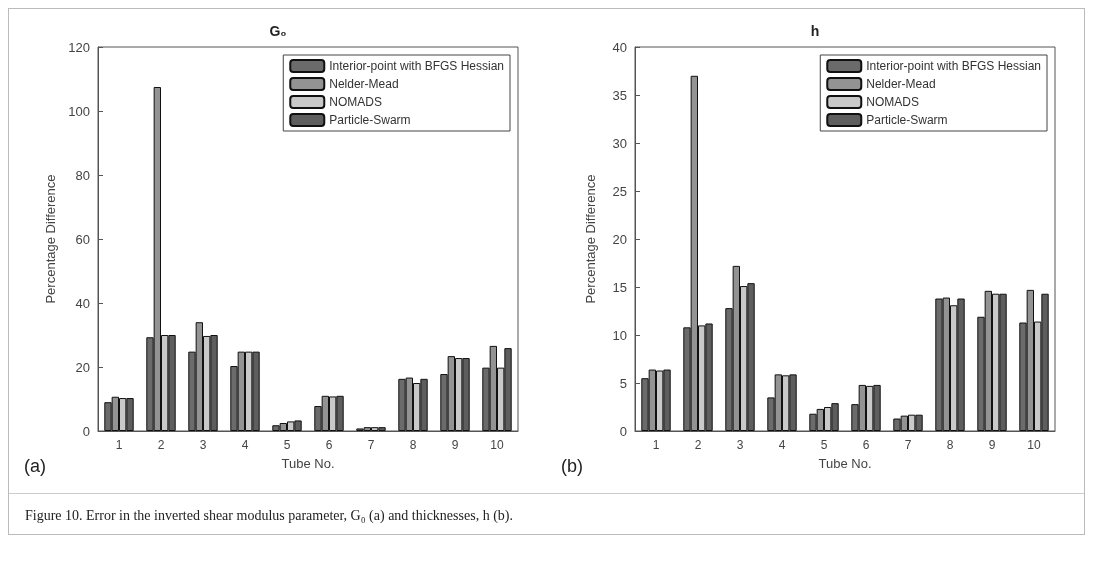  I want to click on y-tick-label: 60, so click(82, 239).